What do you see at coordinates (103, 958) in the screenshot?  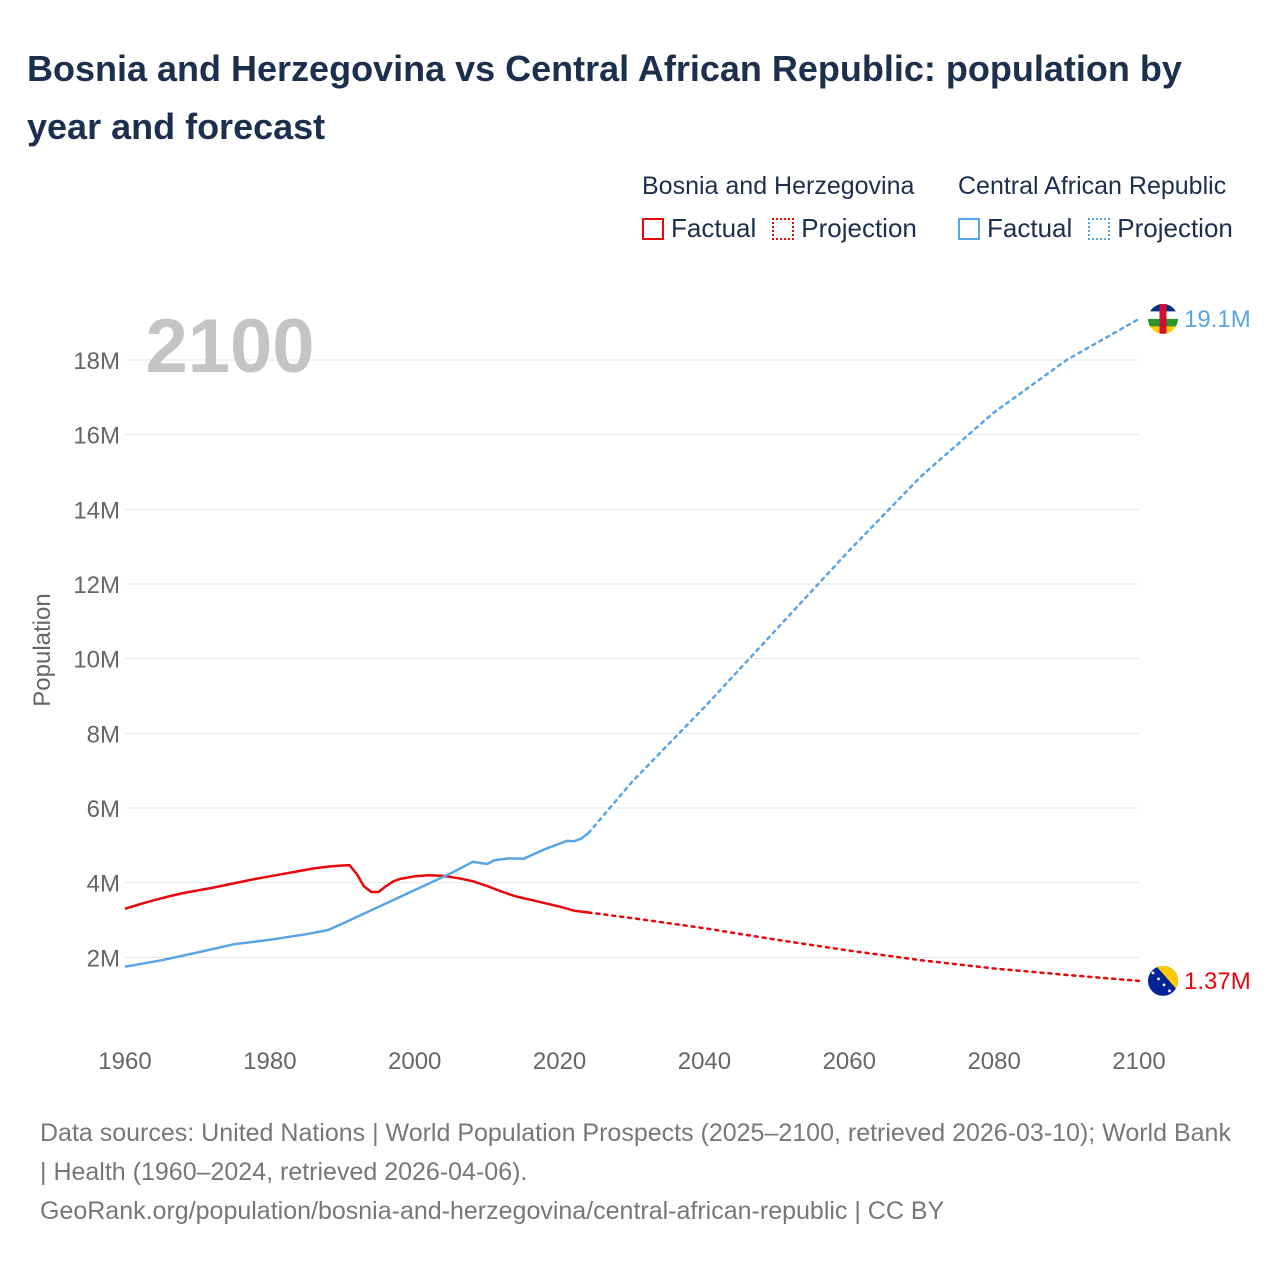 I see `y-tick-label: 2M` at bounding box center [103, 958].